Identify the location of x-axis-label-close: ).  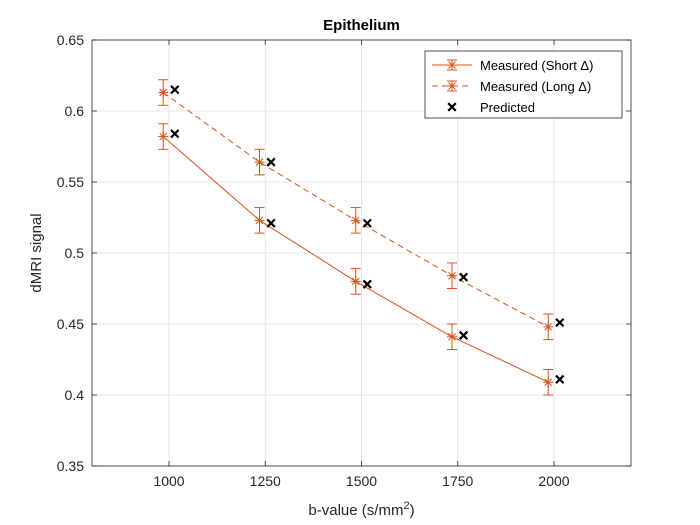
(412, 510).